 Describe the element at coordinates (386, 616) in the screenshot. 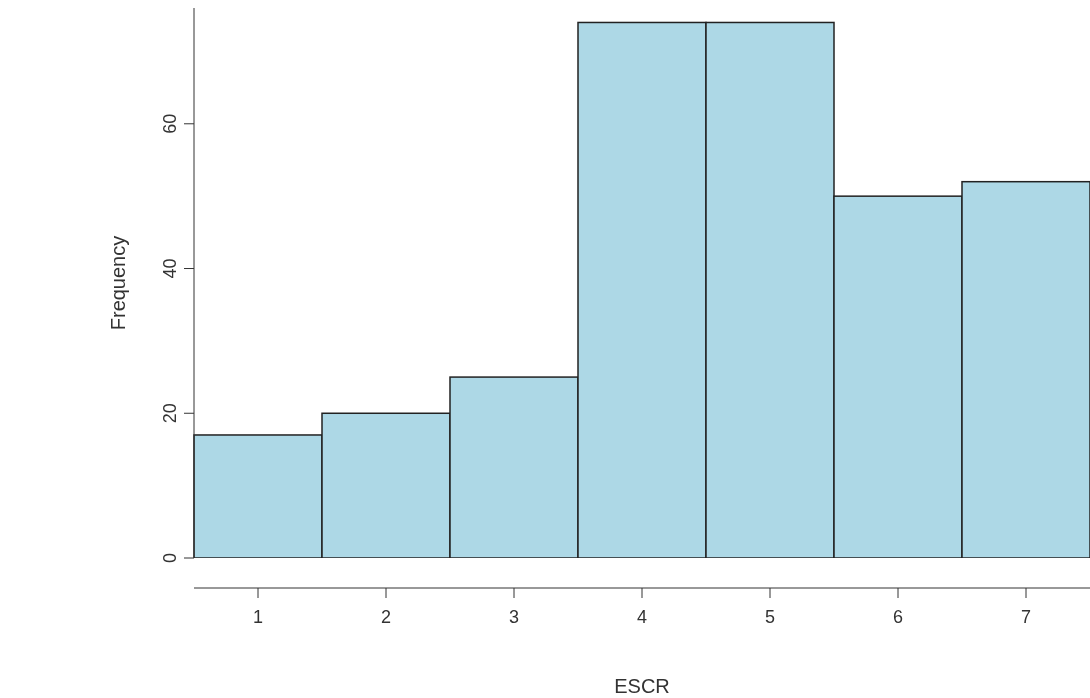

I see `x-tick-label: 2` at that location.